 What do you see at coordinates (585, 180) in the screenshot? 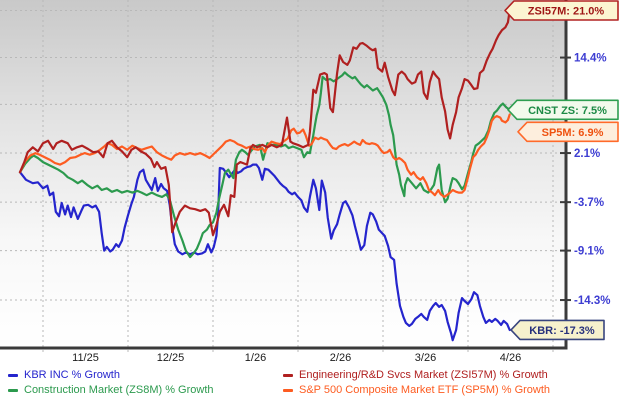
I see `y-axis-labels: 14.4% 2.1% -3.7% -9.1% -14.3%` at bounding box center [585, 180].